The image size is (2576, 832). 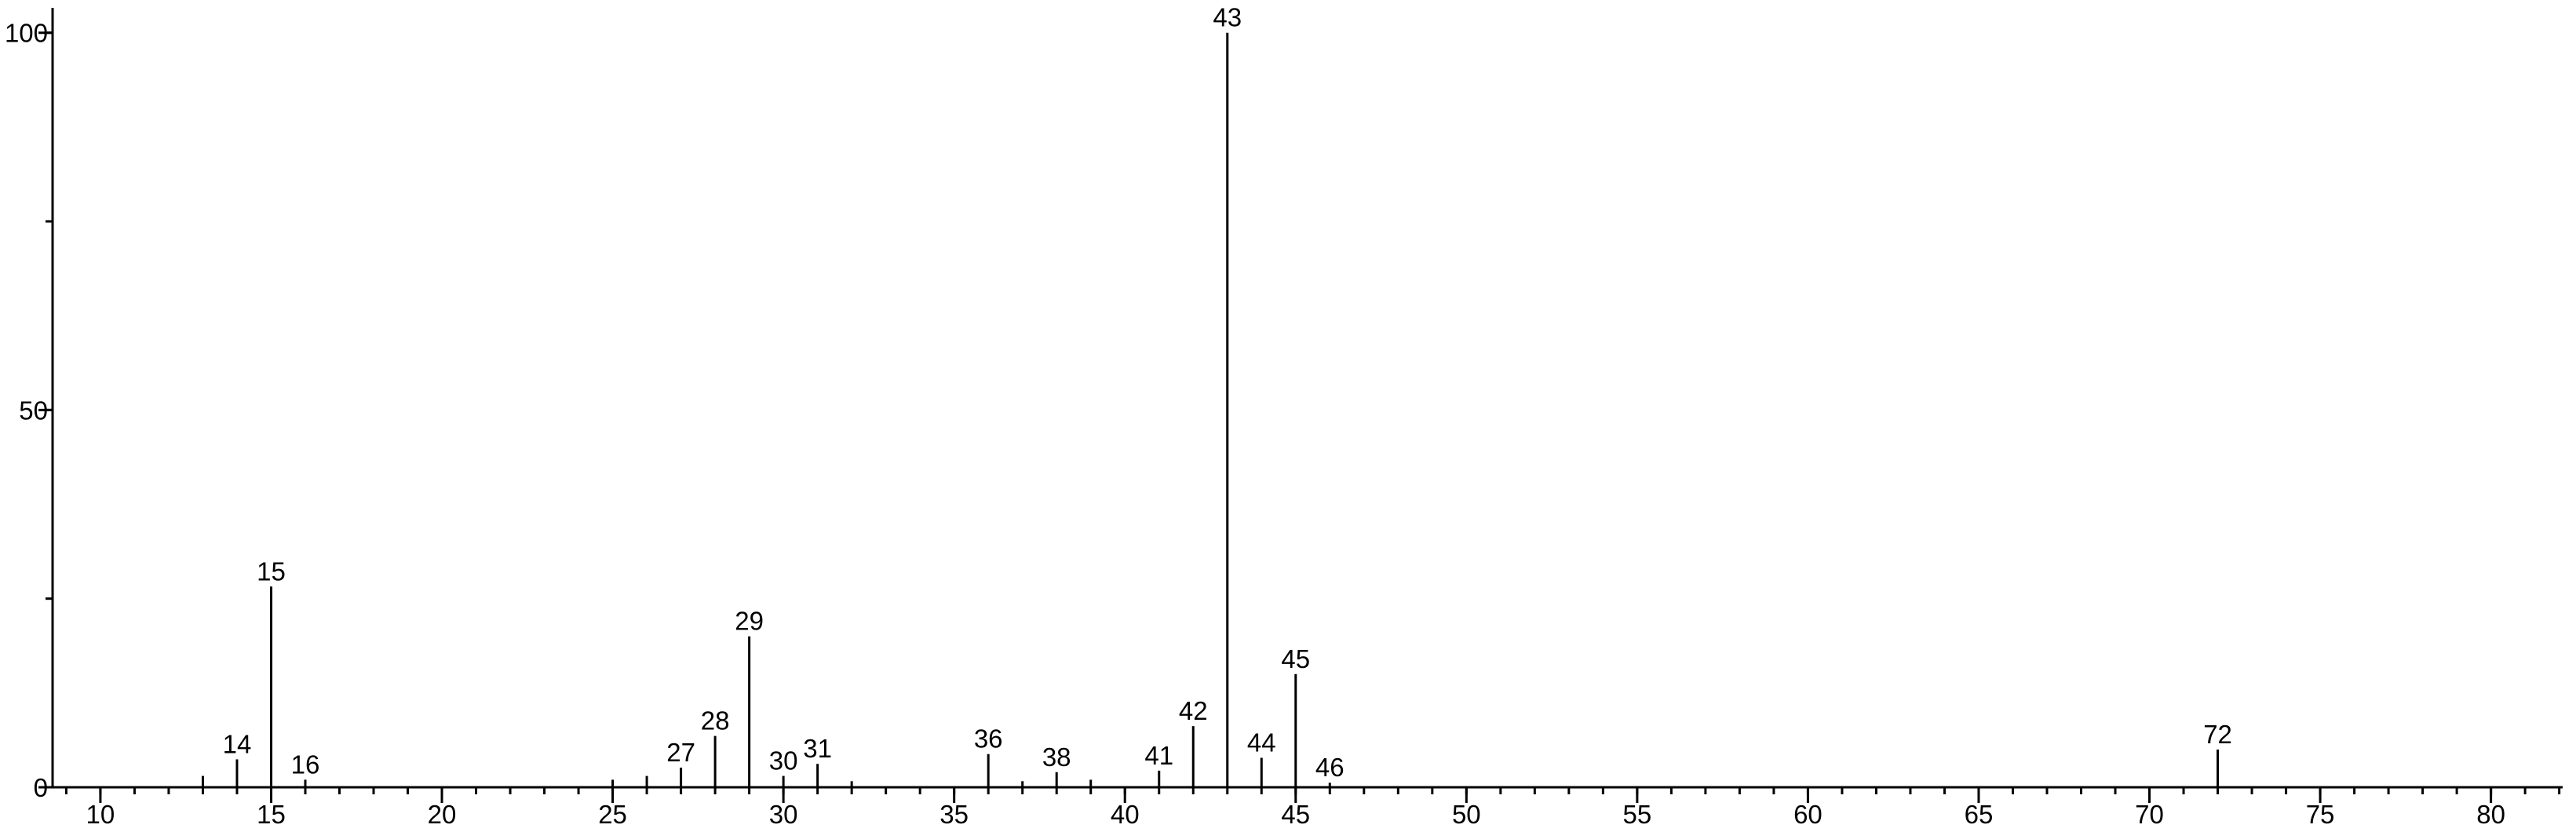 I want to click on peak-label: 28, so click(x=715, y=720).